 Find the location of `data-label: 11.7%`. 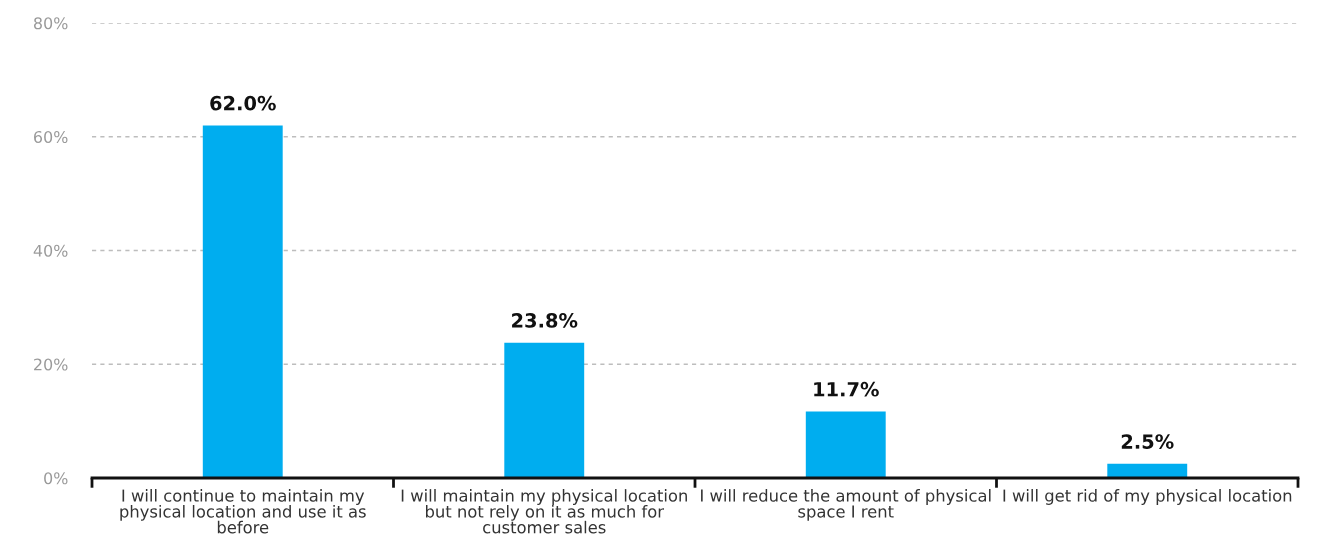

data-label: 11.7% is located at coordinates (846, 389).